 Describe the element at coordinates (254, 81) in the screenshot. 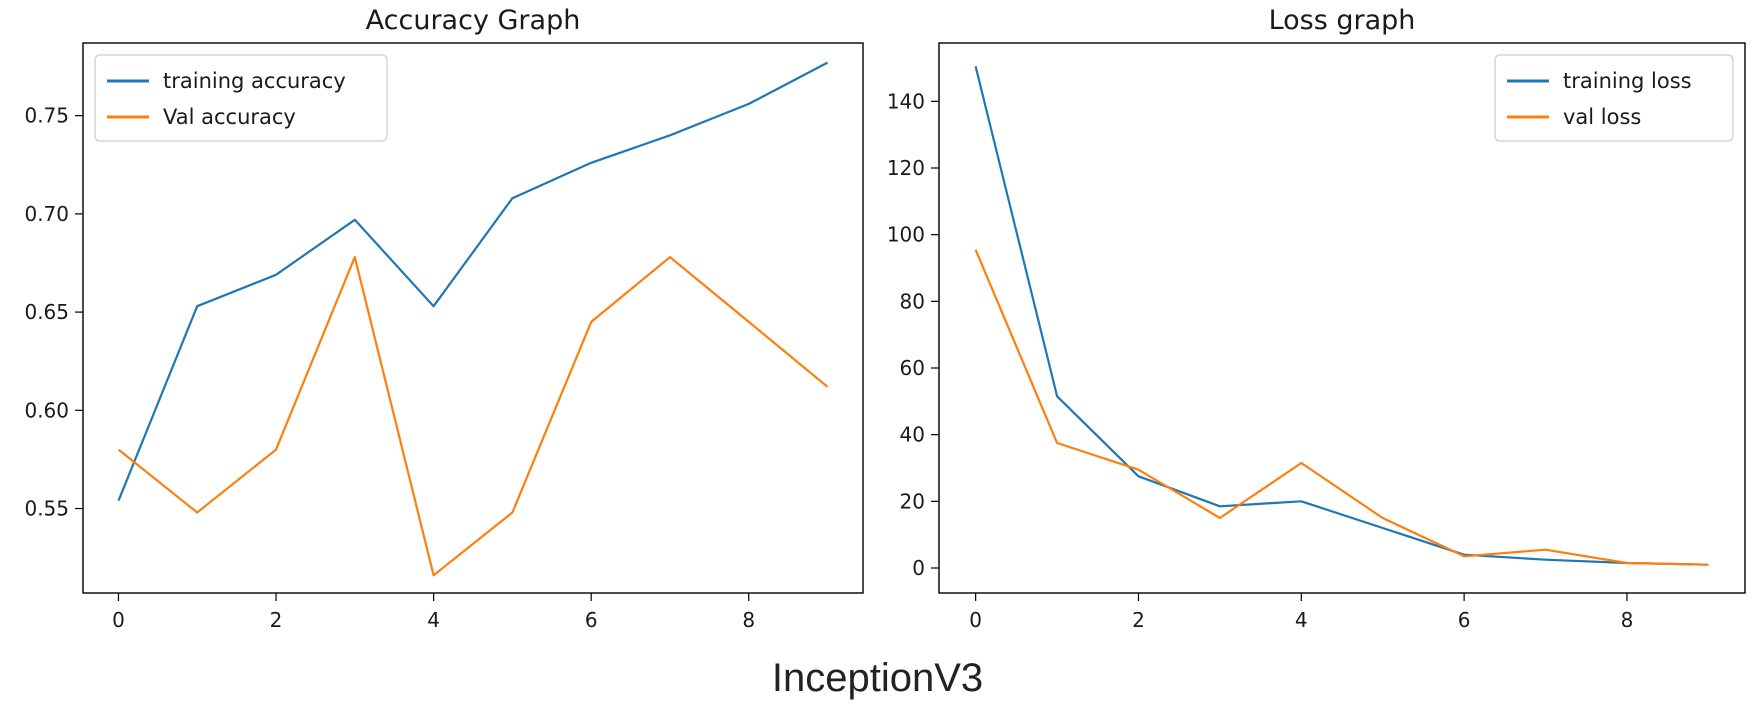

I see `accuracy-legend-label-0: training accuracy` at that location.